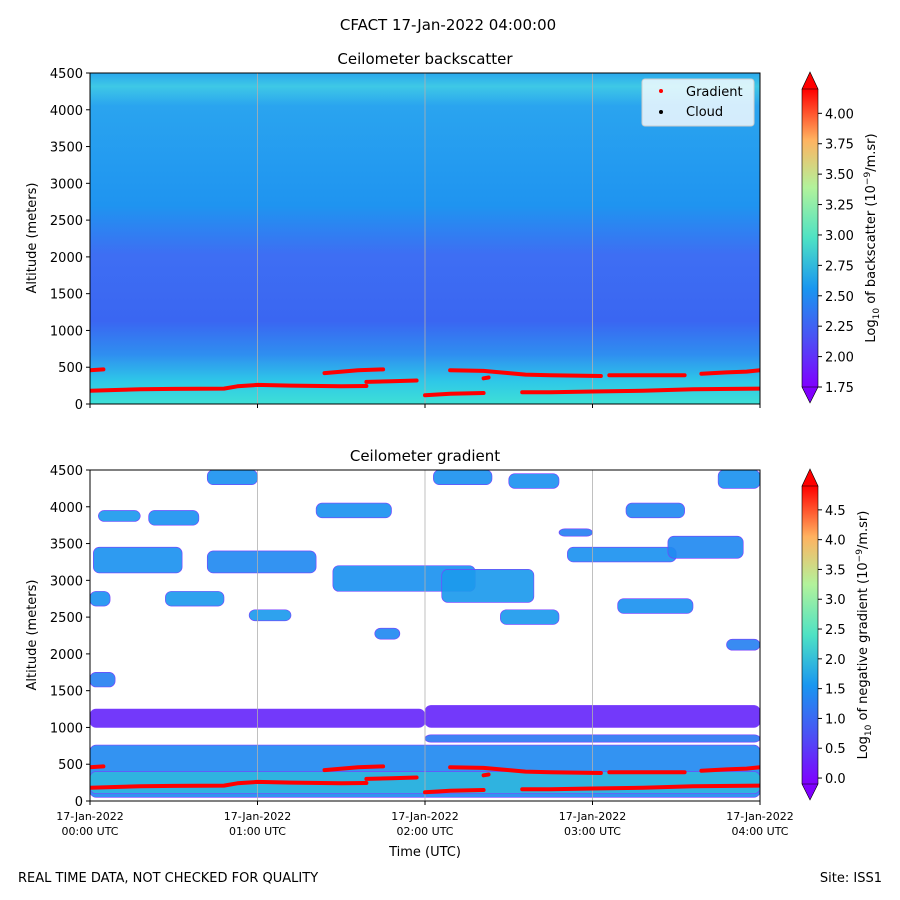 Image resolution: width=900 pixels, height=900 pixels. What do you see at coordinates (839, 114) in the screenshot?
I see `colorbar-tick-label: 4.00` at bounding box center [839, 114].